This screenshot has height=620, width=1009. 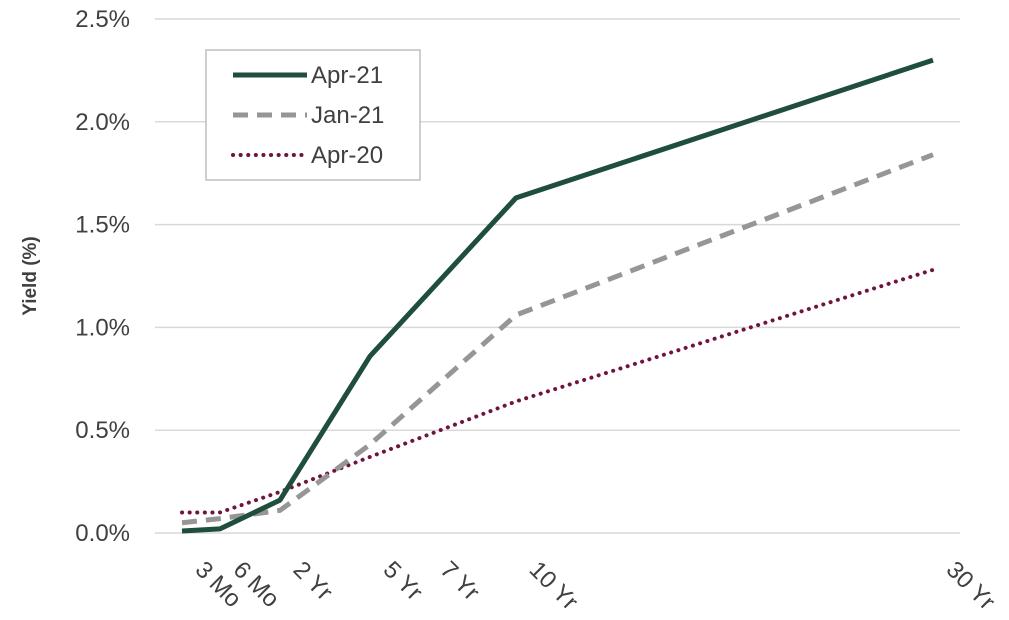 I want to click on y-tick-label: 2.0%, so click(x=102, y=122).